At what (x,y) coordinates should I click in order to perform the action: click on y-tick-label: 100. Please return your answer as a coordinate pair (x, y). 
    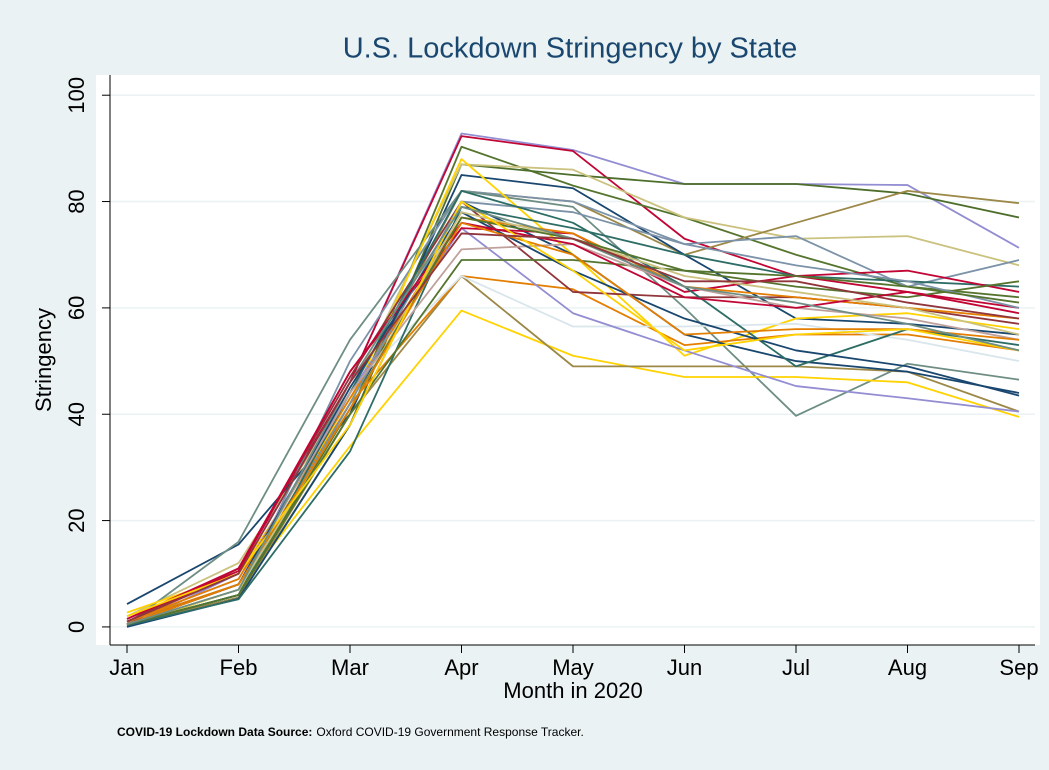
    Looking at the image, I should click on (76, 95).